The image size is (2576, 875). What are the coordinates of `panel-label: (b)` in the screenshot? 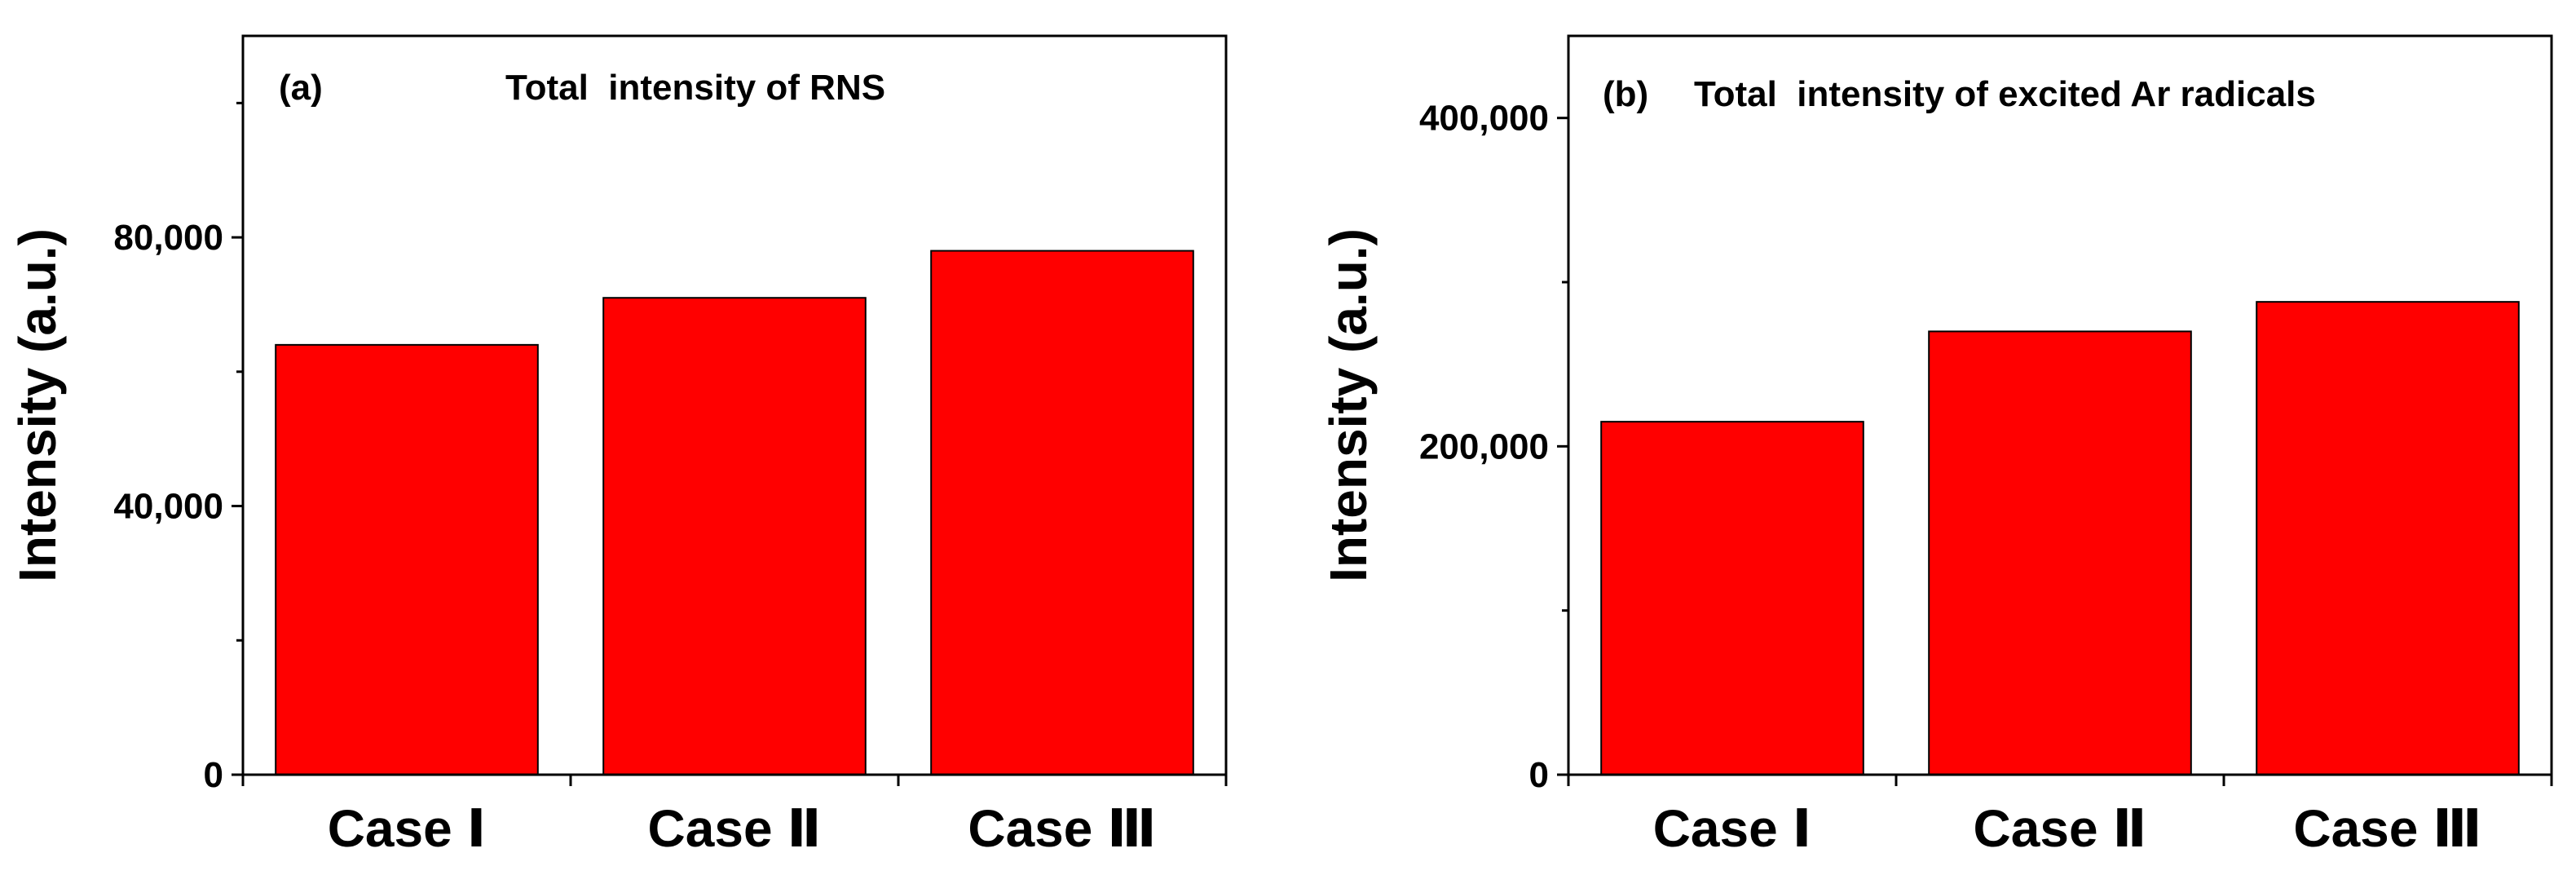 It's located at (1625, 94).